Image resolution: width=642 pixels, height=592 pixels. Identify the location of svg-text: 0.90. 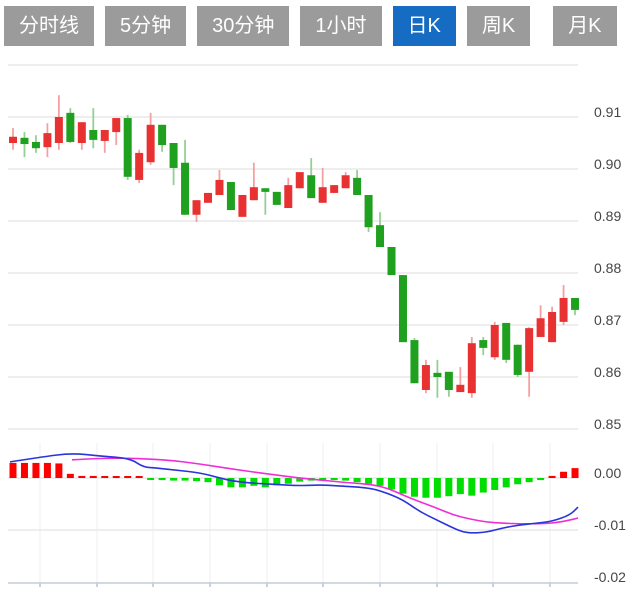
(607, 164).